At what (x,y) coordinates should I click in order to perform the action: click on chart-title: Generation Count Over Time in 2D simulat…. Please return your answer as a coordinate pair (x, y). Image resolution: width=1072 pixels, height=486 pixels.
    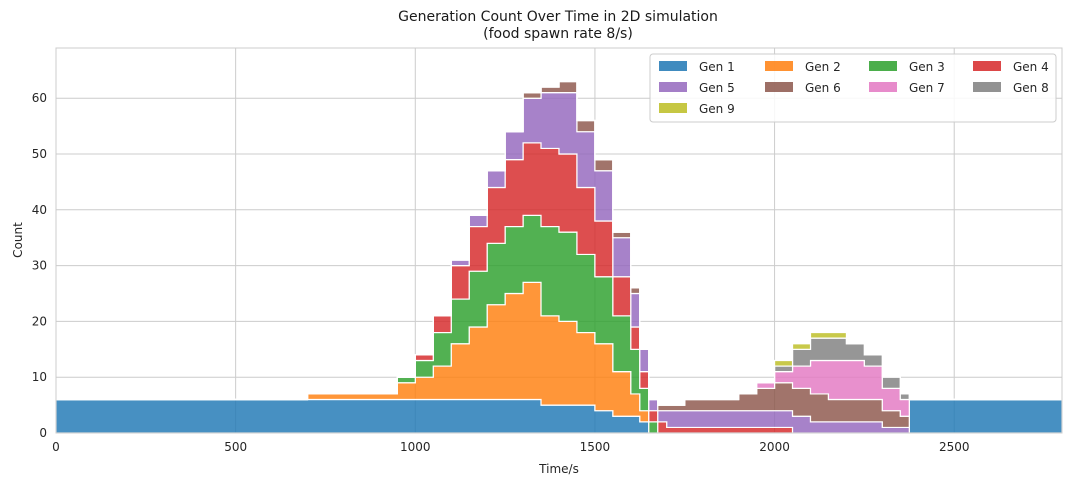
    Looking at the image, I should click on (558, 17).